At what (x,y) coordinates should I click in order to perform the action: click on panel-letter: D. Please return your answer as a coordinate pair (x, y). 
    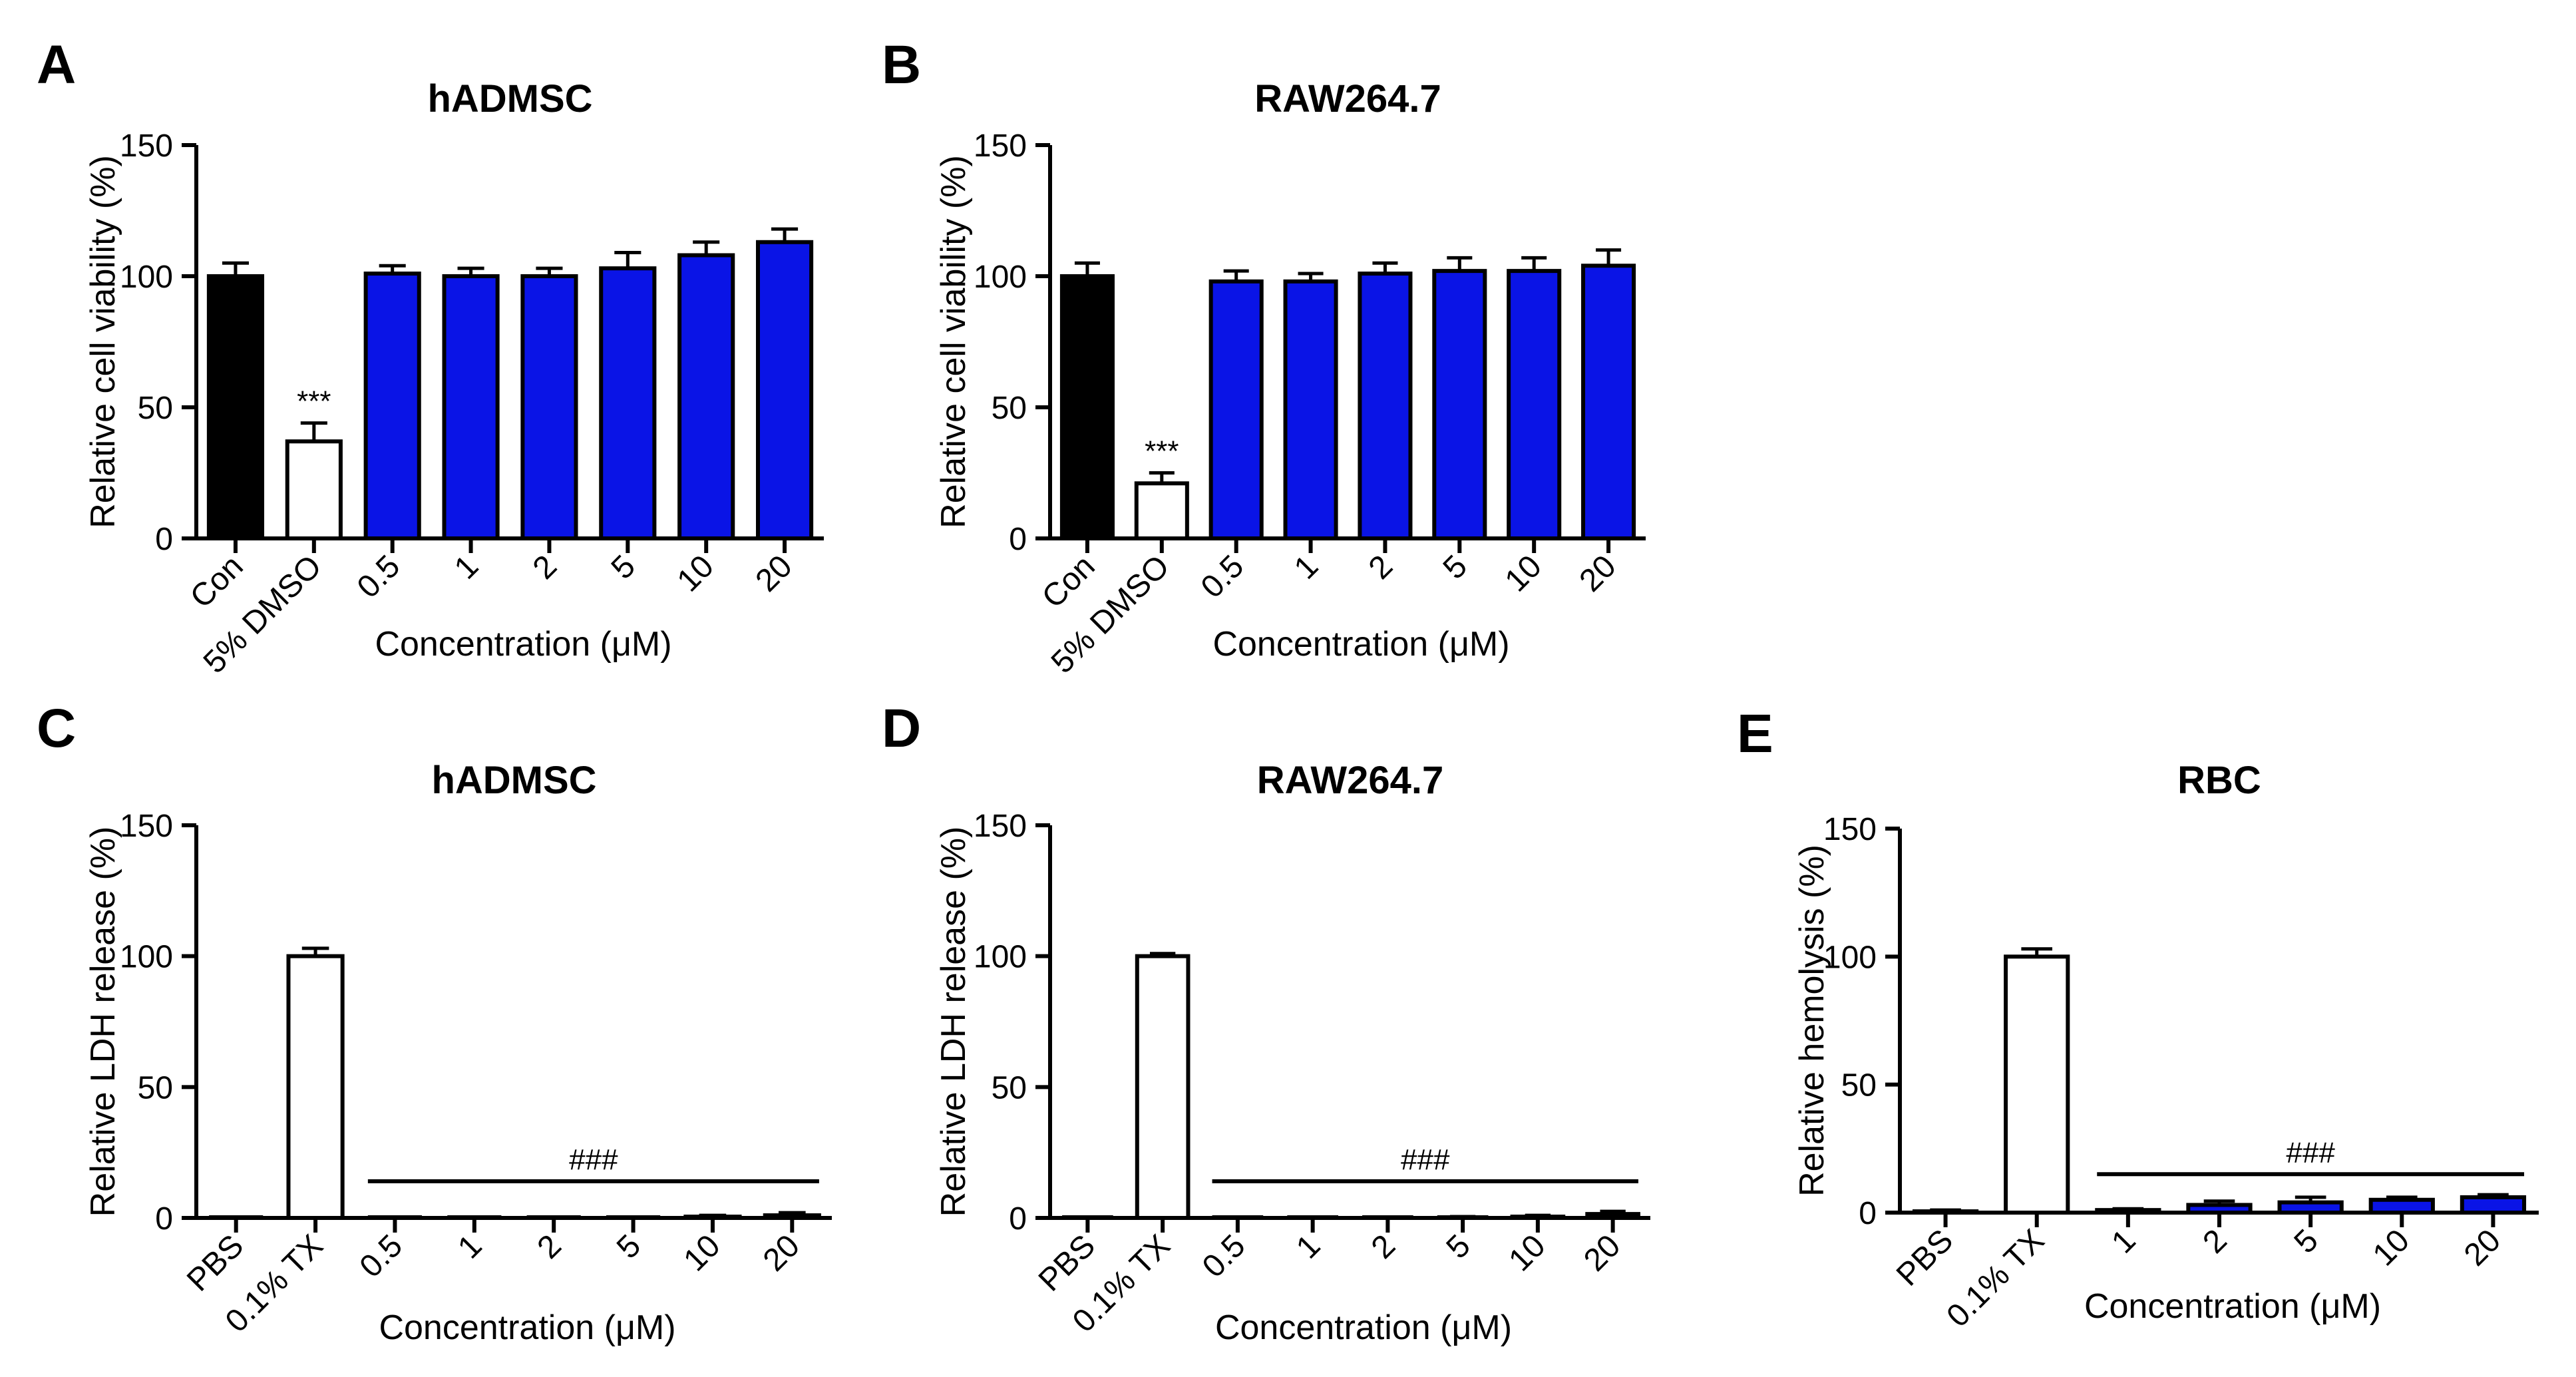
    Looking at the image, I should click on (902, 728).